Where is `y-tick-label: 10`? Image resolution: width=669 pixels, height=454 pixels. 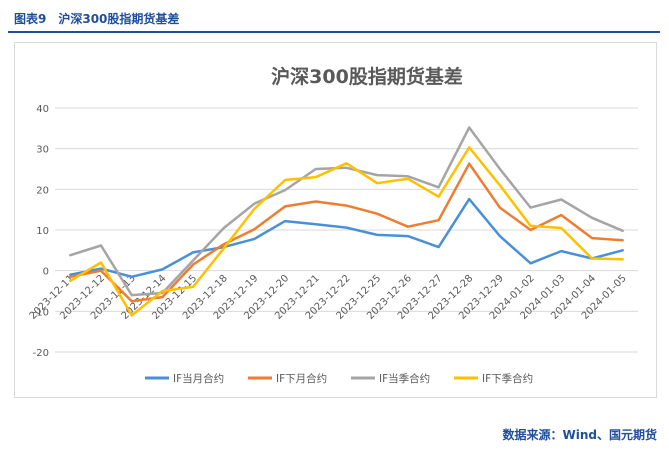 y-tick-label: 10 is located at coordinates (42, 231).